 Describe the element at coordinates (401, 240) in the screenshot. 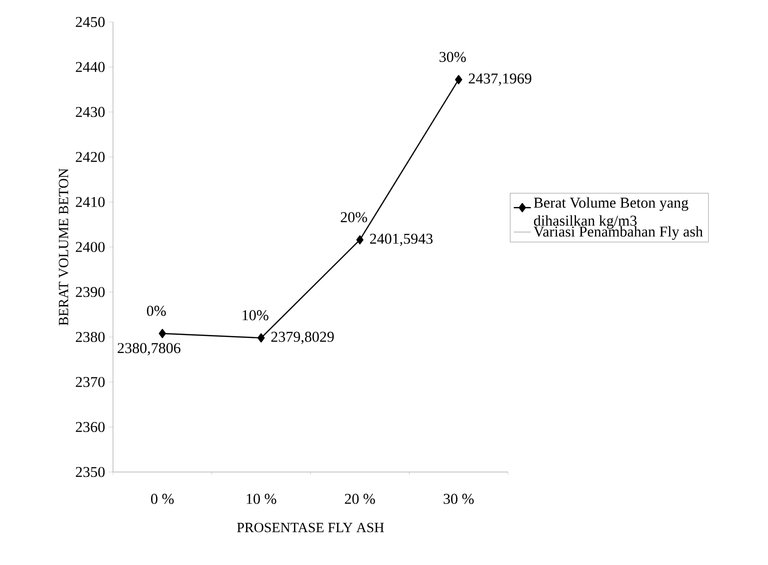

I see `data-label: 2401,5943` at that location.